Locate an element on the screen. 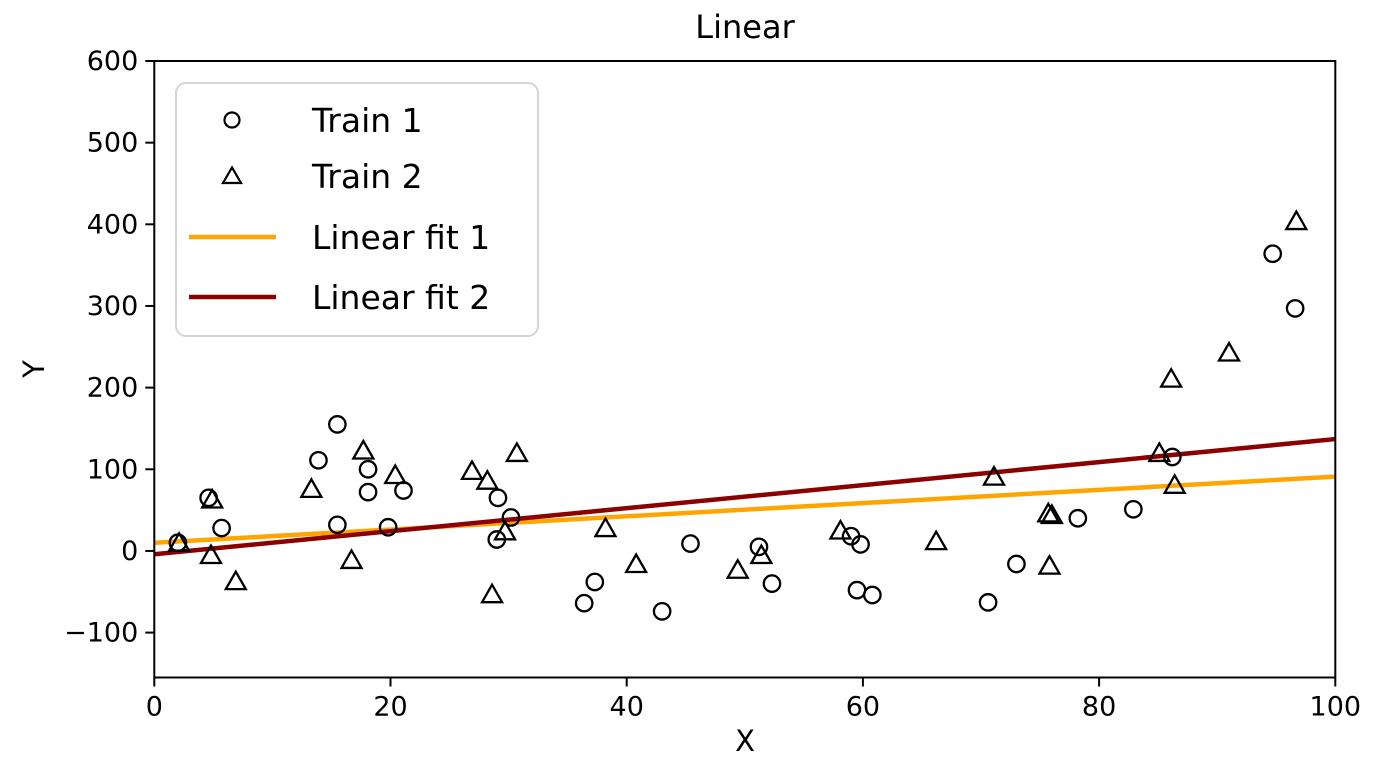 This screenshot has height=781, width=1379. y-tick-label: 0 is located at coordinates (129, 551).